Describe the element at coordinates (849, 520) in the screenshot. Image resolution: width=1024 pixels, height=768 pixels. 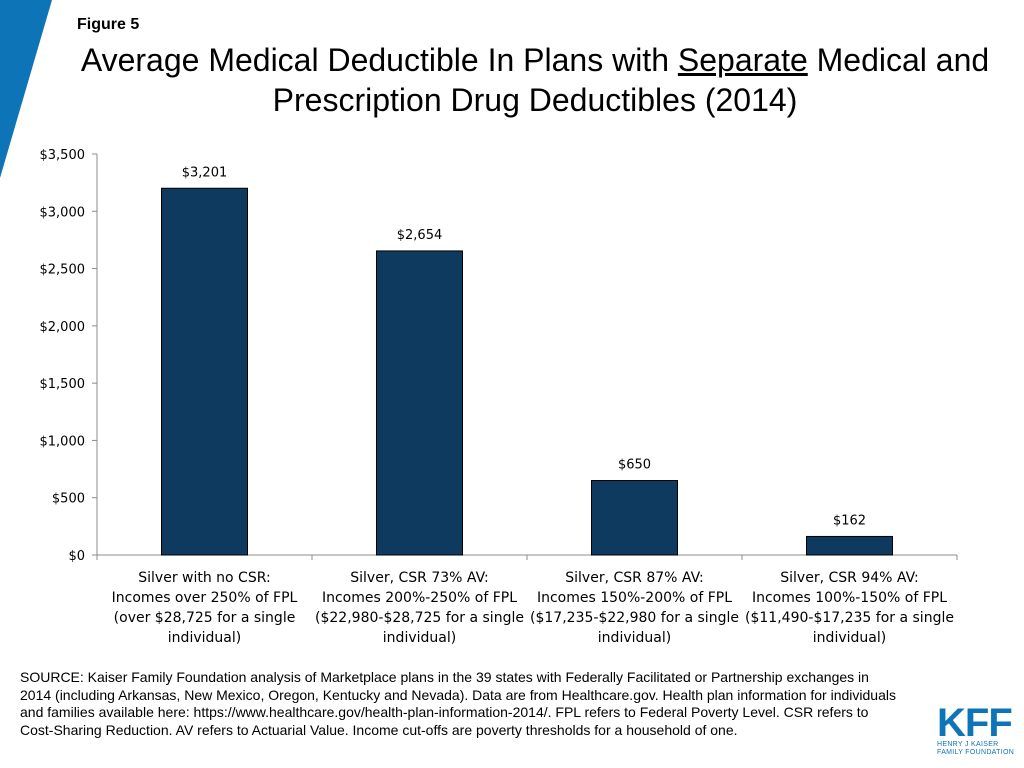
I see `data-label: $162` at that location.